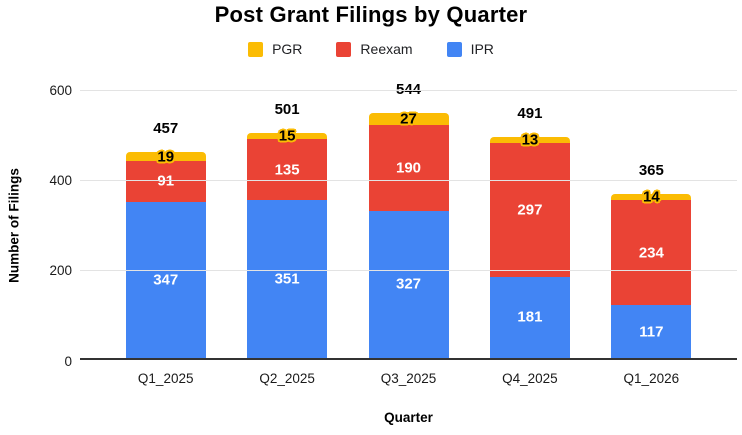 This screenshot has height=435, width=742. I want to click on bar-q3_2025: 27 190 327, so click(408, 234).